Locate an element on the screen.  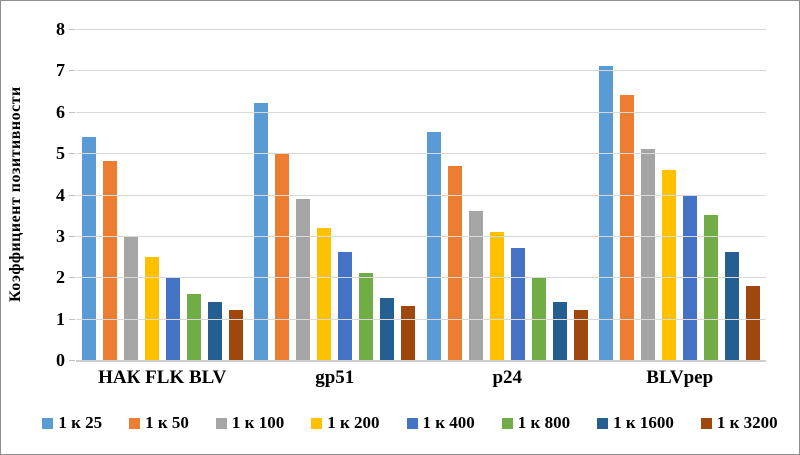
y-tick-label: 0 is located at coordinates (60, 360).